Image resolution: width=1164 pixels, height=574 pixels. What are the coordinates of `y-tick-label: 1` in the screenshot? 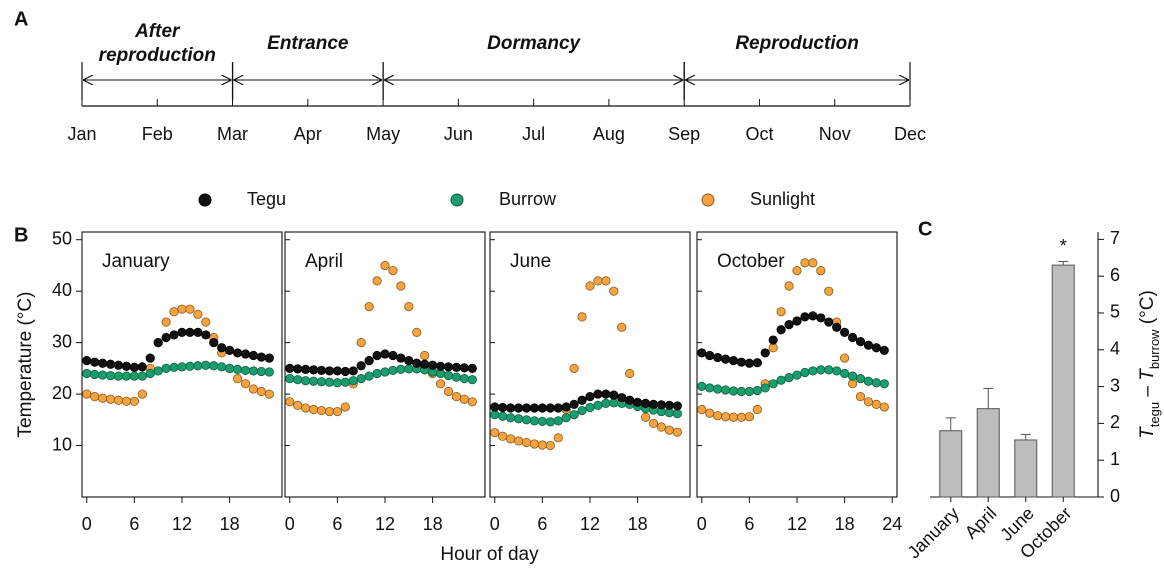 It's located at (1115, 459).